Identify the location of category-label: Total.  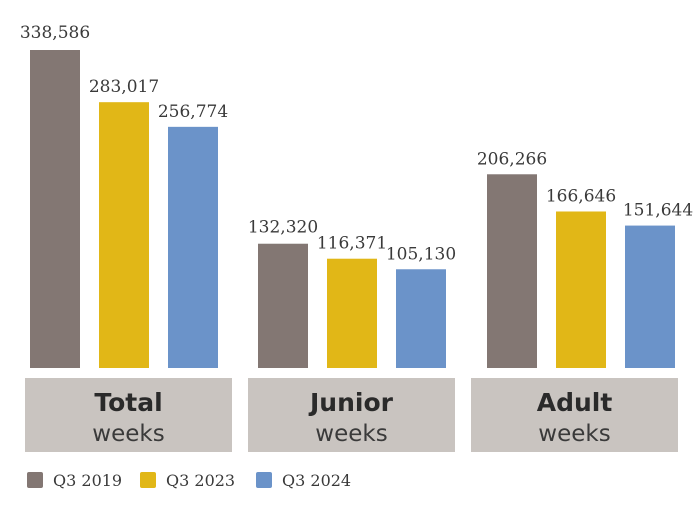
(128, 402).